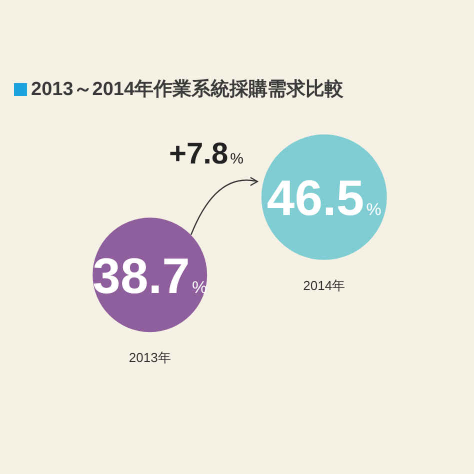  I want to click on data-label: 46.5%, so click(324, 198).